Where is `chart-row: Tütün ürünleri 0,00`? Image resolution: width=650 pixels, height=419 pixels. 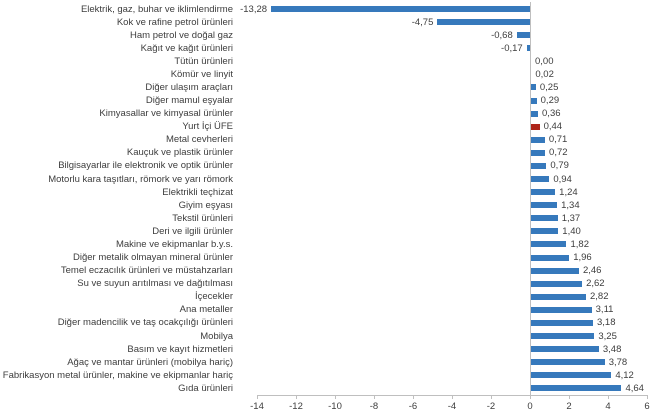 chart-row: Tütün ürünleri 0,00 is located at coordinates (325, 61).